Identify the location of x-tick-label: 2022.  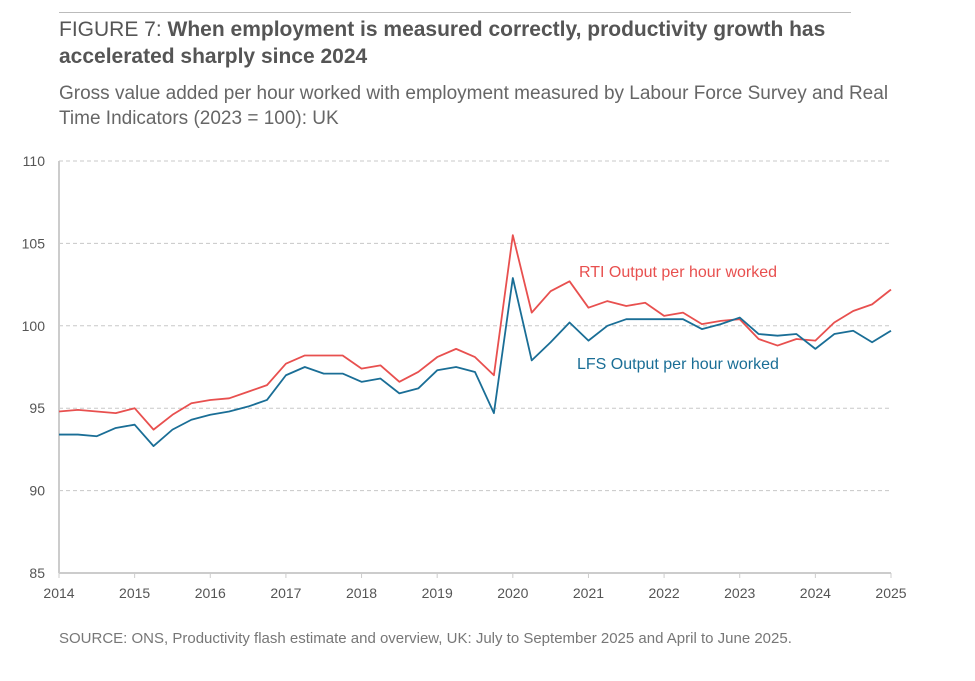
(664, 593).